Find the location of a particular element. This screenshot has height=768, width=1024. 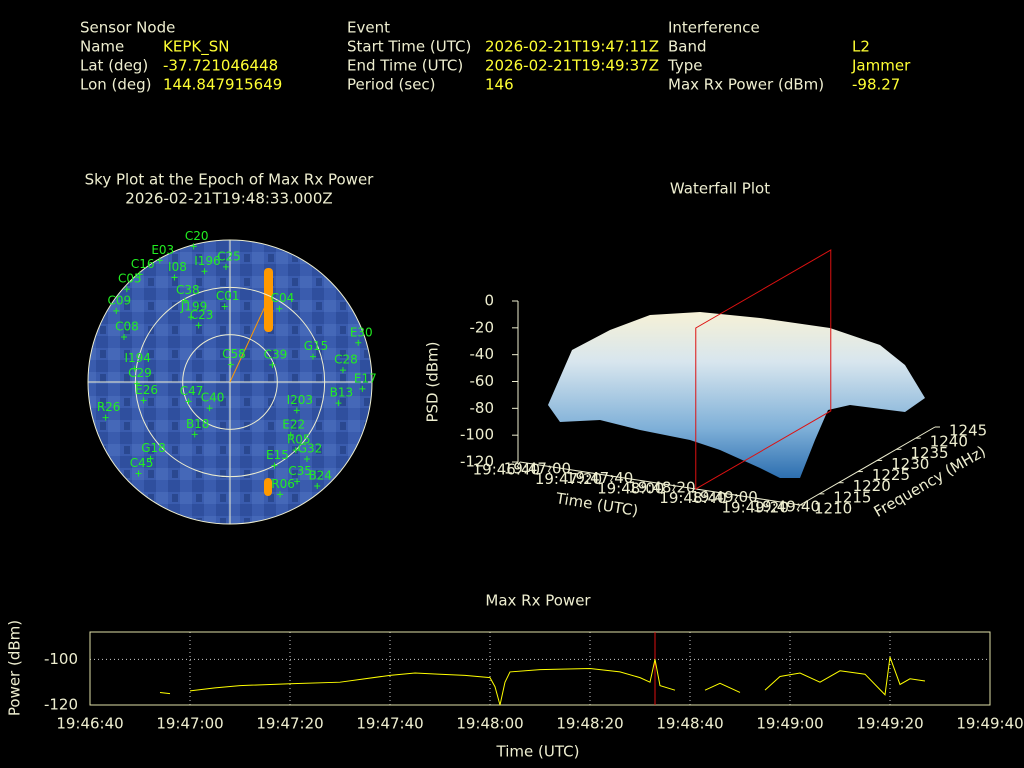

field-value: 144.847915649 is located at coordinates (222, 85).